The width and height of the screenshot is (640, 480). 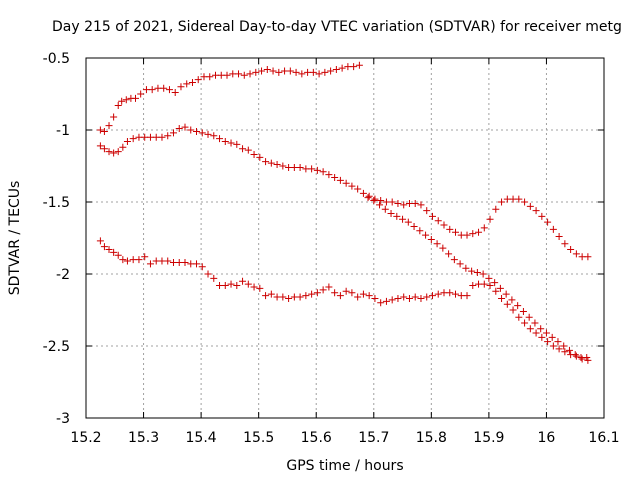 What do you see at coordinates (56, 203) in the screenshot?
I see `y-tick-label: -1.5` at bounding box center [56, 203].